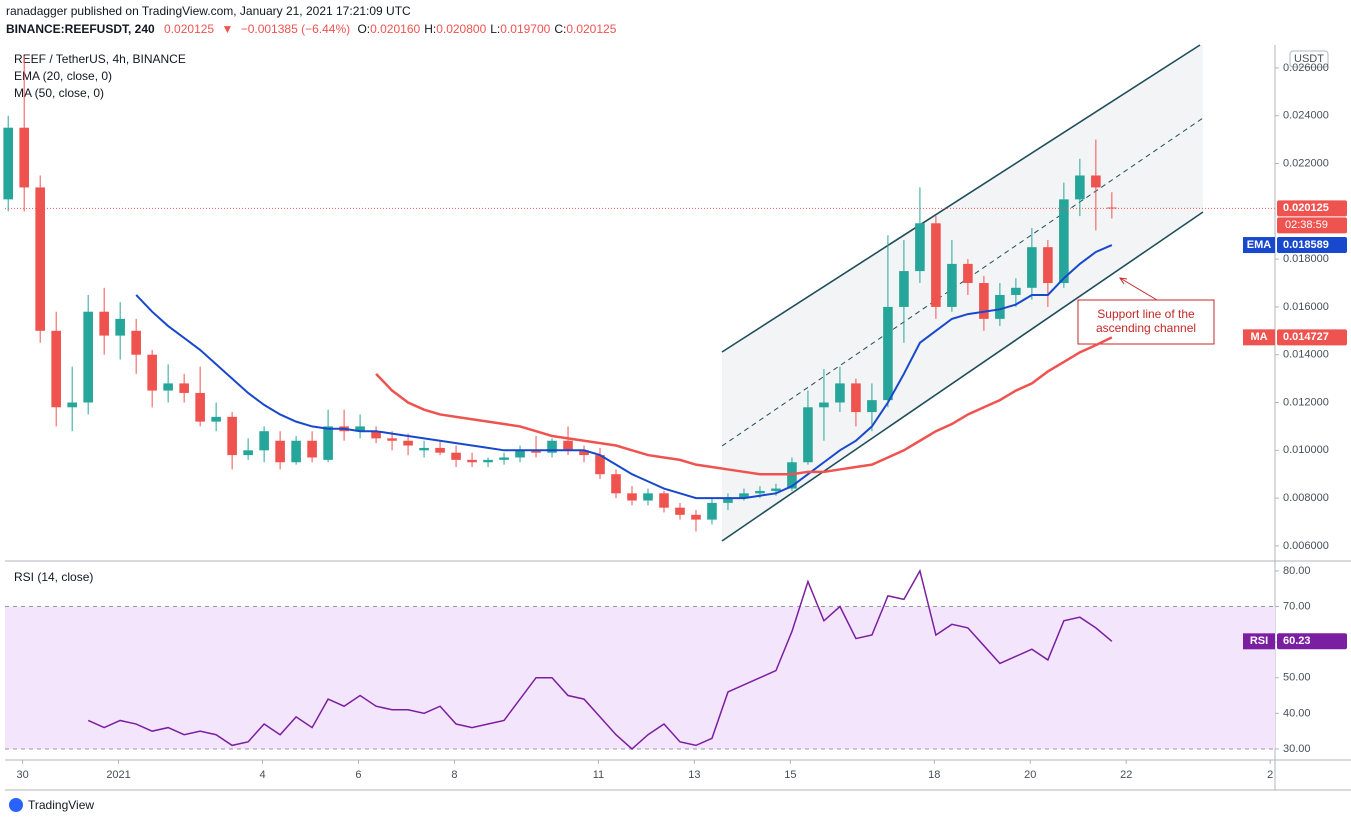  I want to click on legend-ema: EMA (20, close, 0), so click(63, 76).